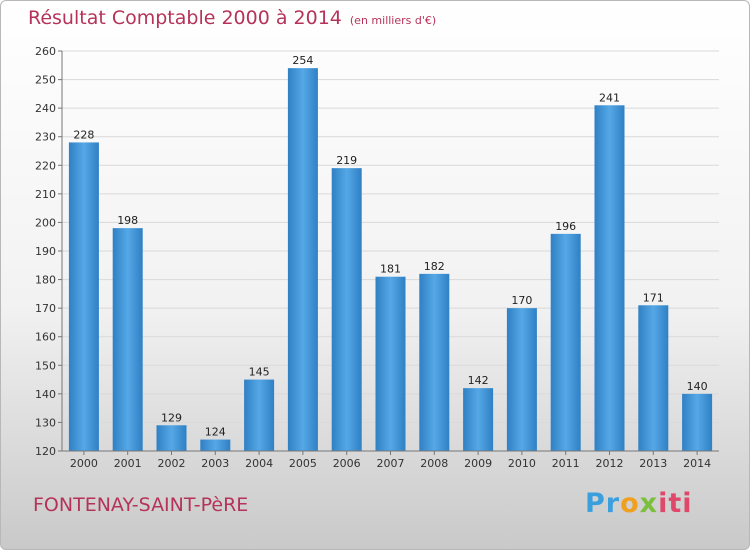 Image resolution: width=750 pixels, height=550 pixels. What do you see at coordinates (609, 97) in the screenshot?
I see `data-label: 241` at bounding box center [609, 97].